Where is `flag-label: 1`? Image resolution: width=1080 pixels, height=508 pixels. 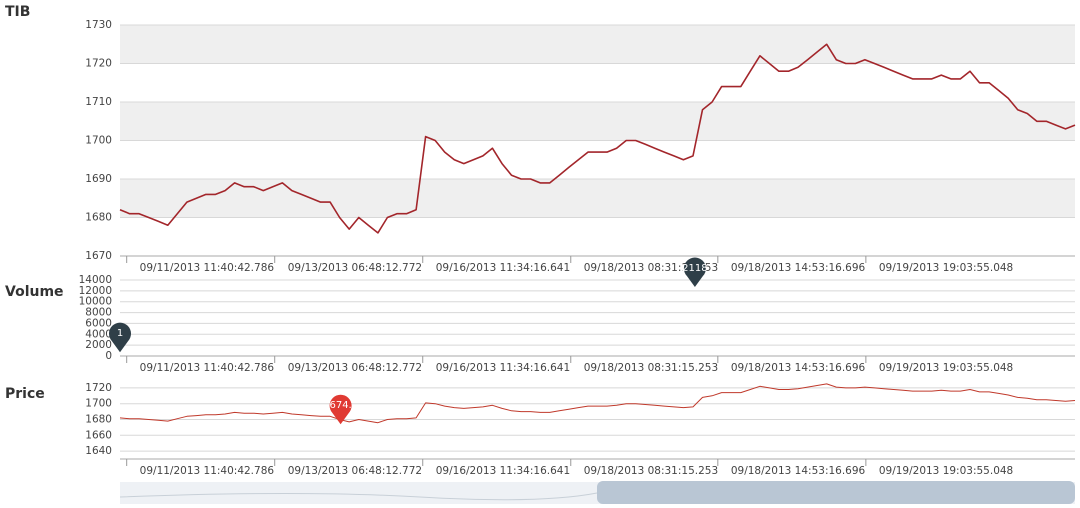 flag-label: 1 is located at coordinates (120, 333).